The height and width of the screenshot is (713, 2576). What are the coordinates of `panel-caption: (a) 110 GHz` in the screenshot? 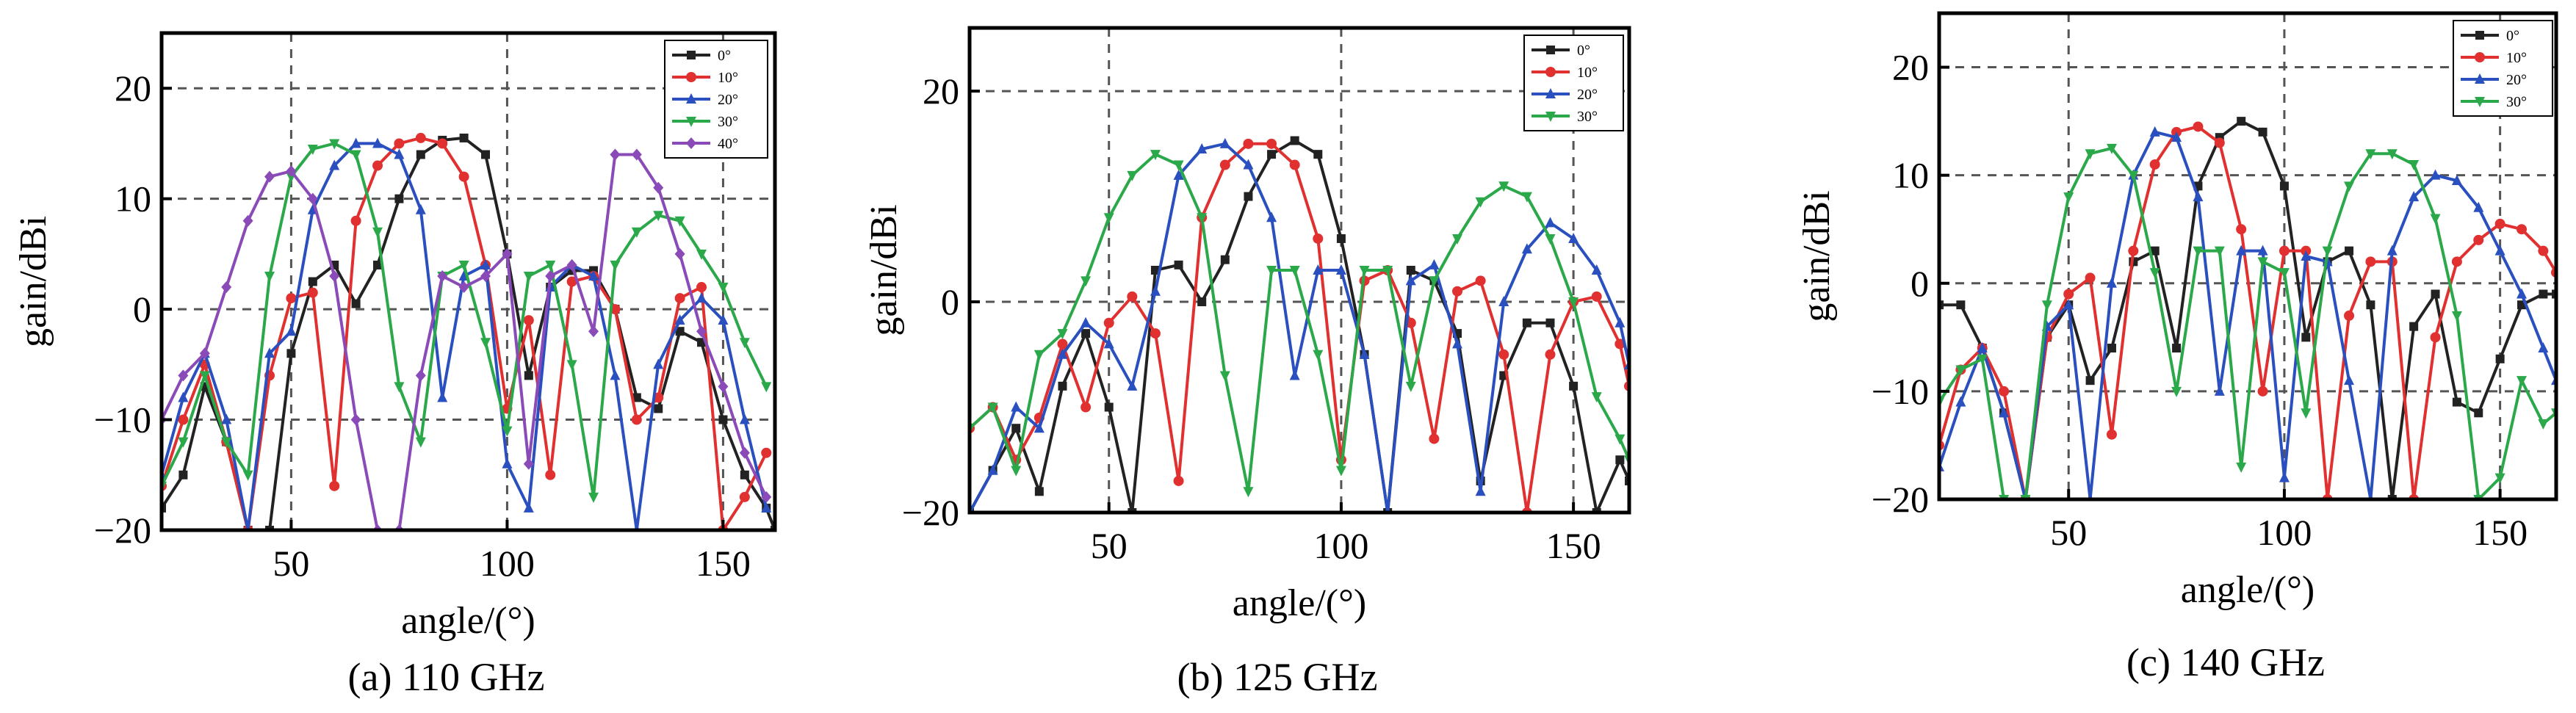 It's located at (446, 677).